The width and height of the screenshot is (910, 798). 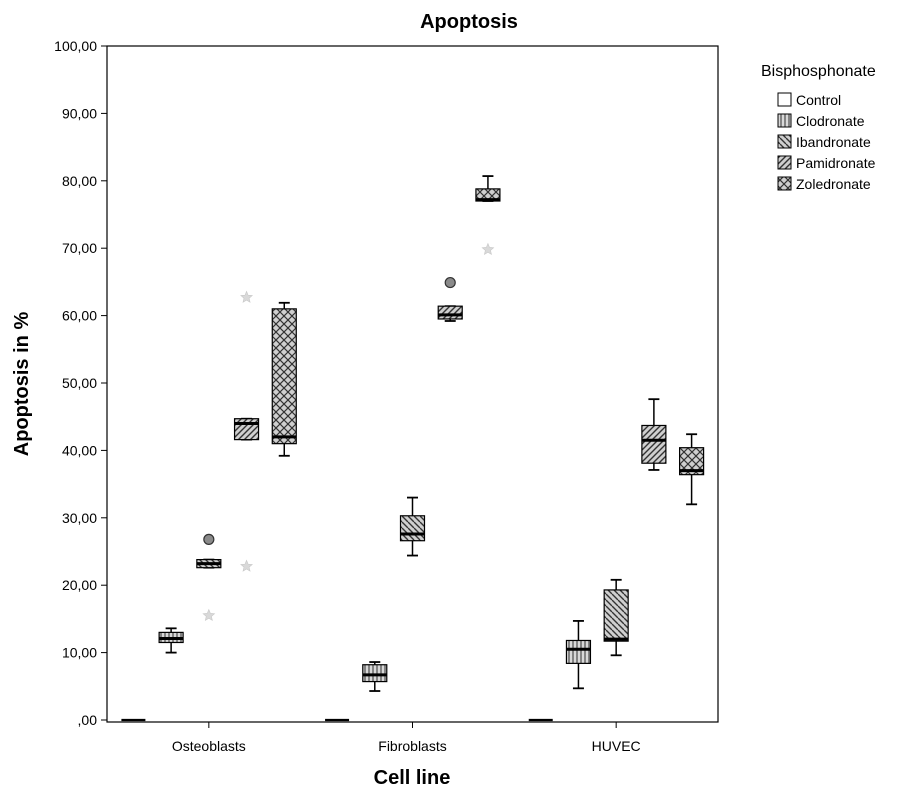 I want to click on y-tick-label: 80,00, so click(x=79, y=181).